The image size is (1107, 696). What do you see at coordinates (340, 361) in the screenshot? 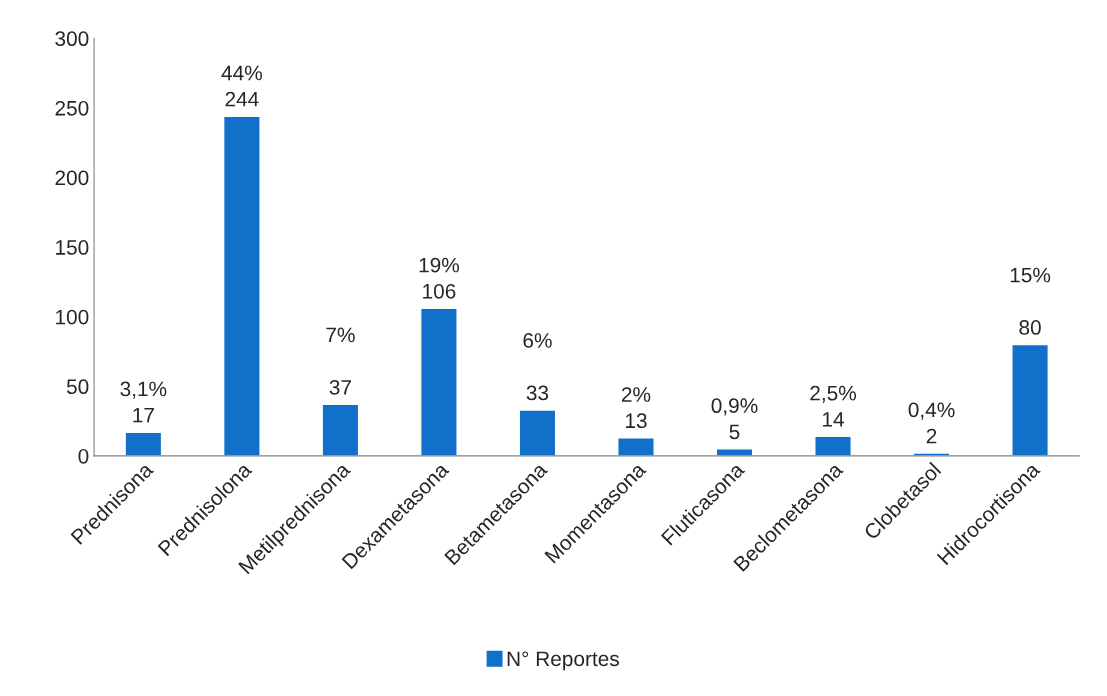
I see `text: 7% 37` at bounding box center [340, 361].